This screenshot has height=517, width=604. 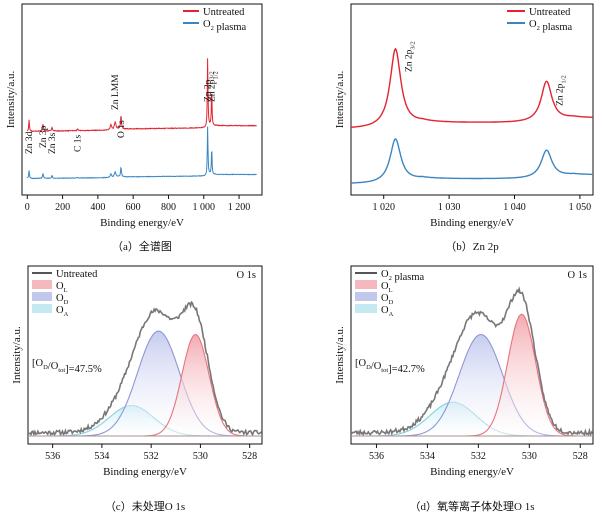 I want to click on plot-frame-d, so click(x=472, y=355).